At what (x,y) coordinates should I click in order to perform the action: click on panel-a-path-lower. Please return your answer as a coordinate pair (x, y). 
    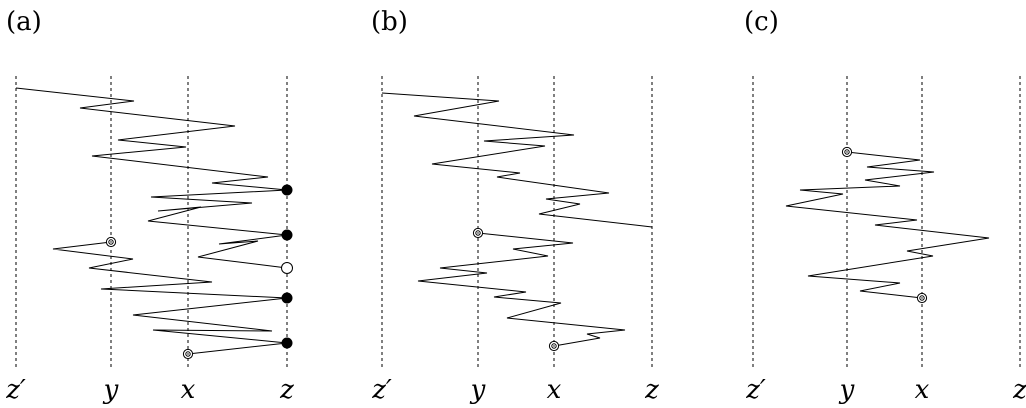
    Looking at the image, I should click on (170, 298).